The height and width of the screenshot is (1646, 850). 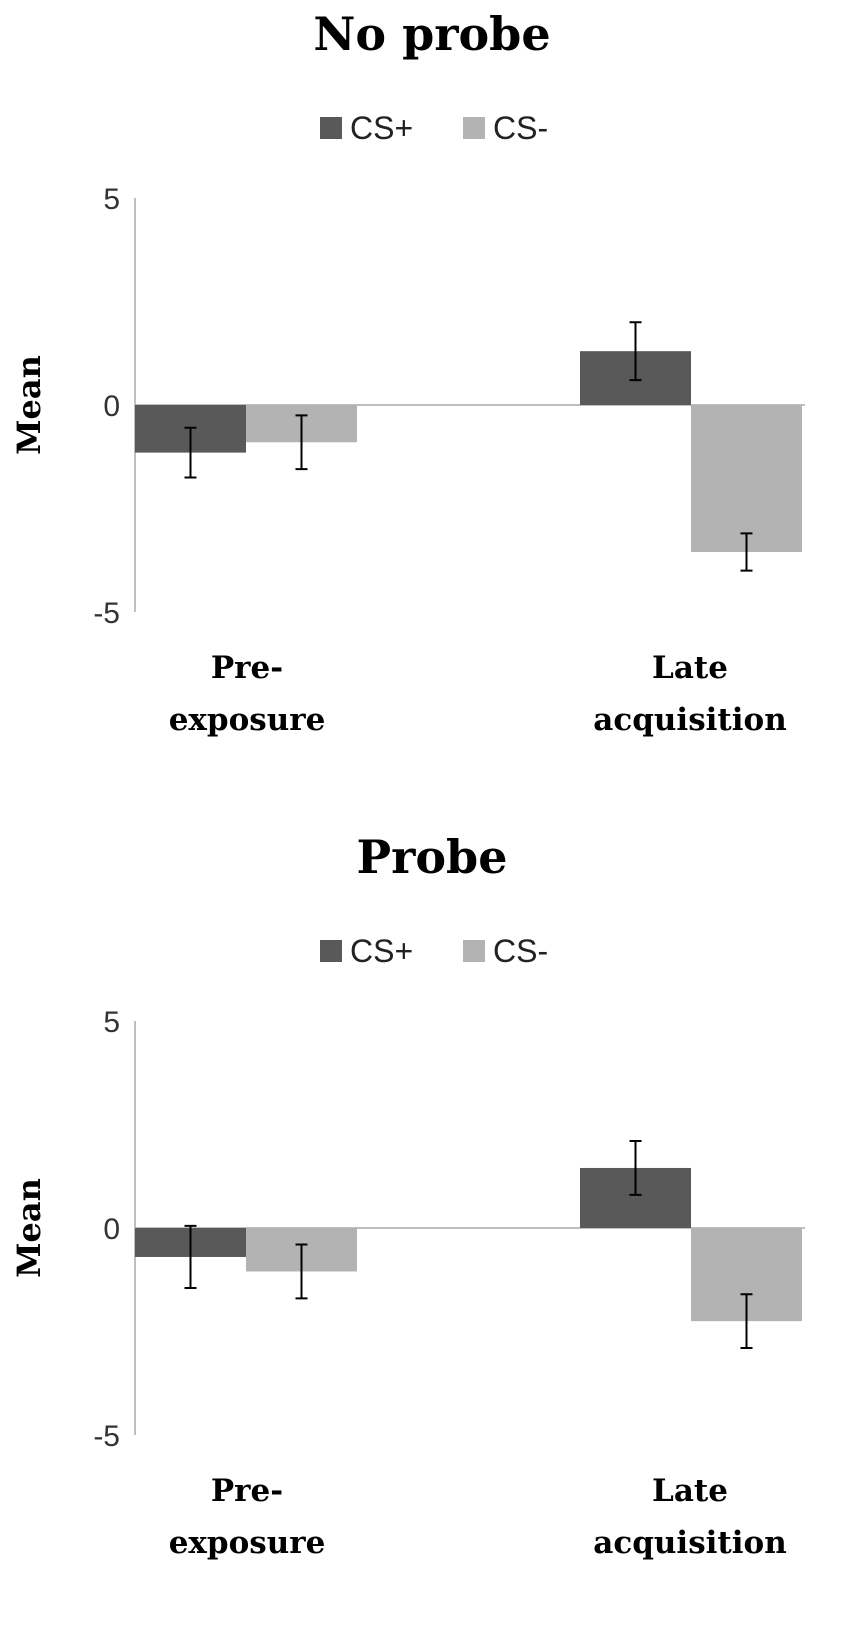 I want to click on bar-cs-minus-late-acquisition, so click(x=746, y=478).